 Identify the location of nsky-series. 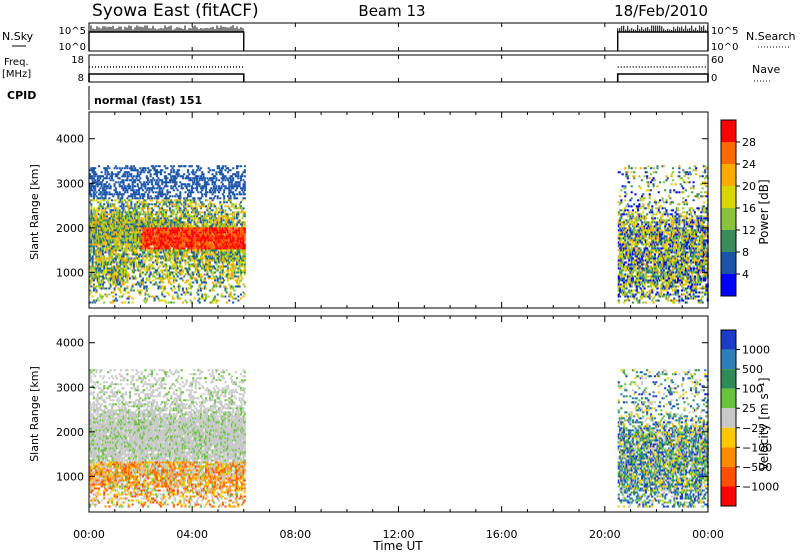
(398, 37).